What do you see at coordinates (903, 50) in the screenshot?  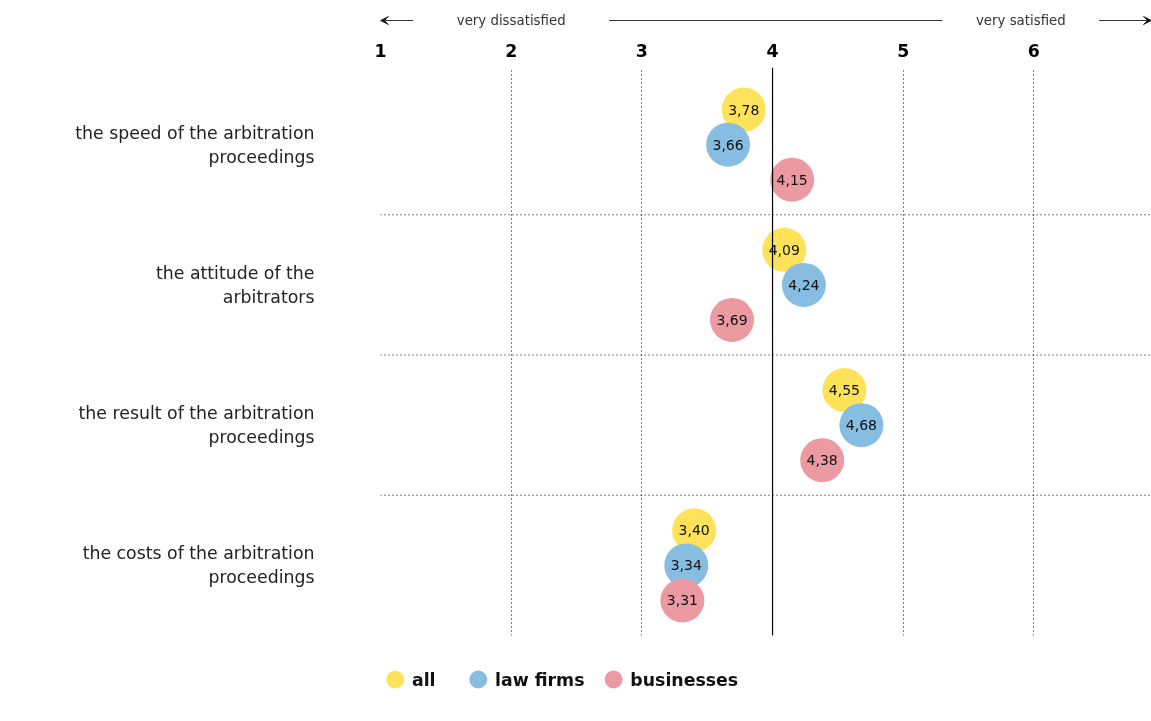 I see `x-tick-label: 5` at bounding box center [903, 50].